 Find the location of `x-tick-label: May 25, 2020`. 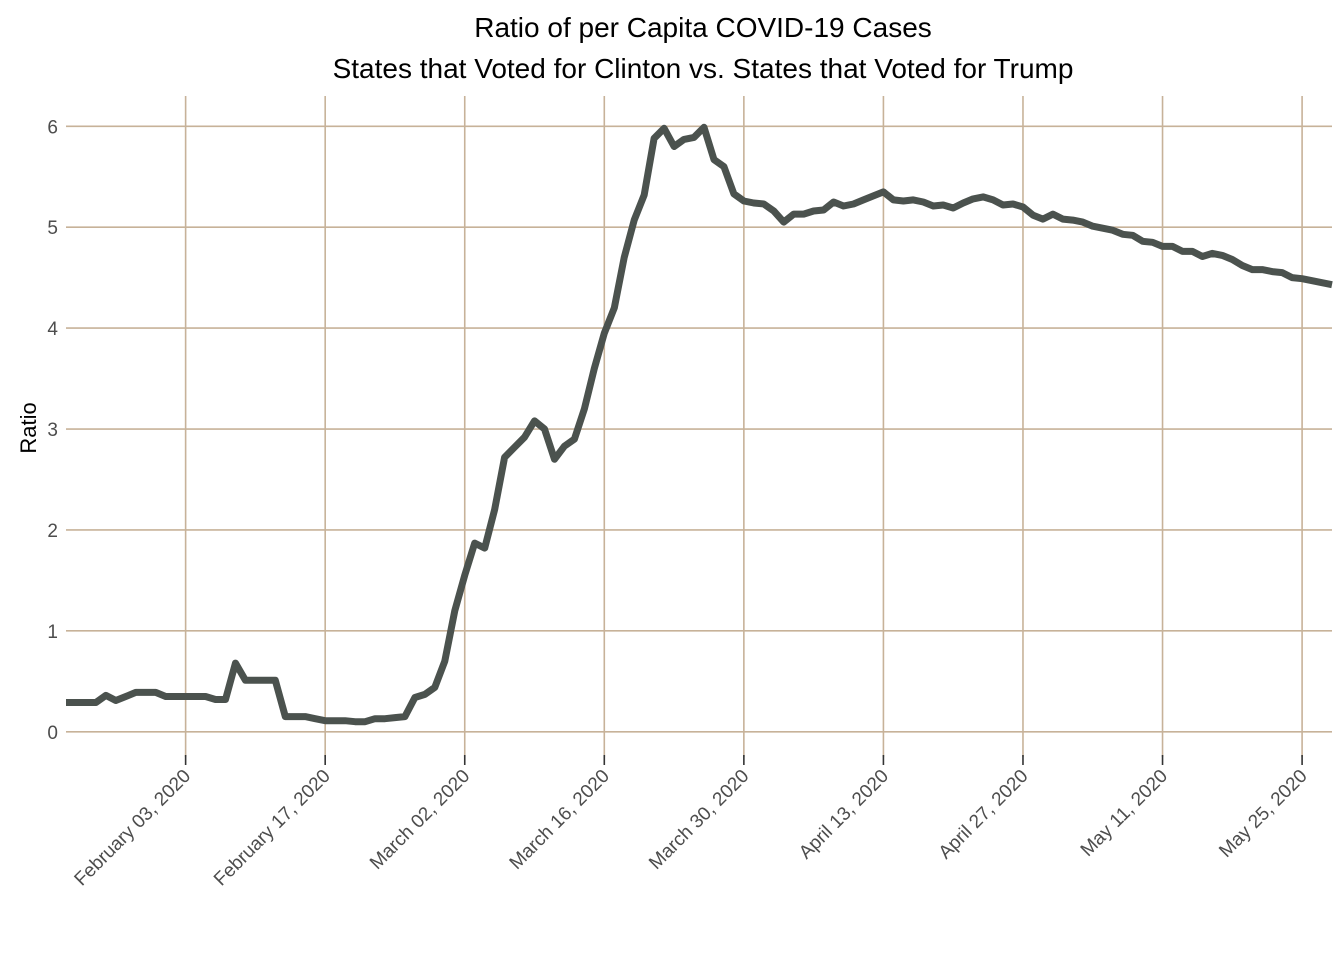

x-tick-label: May 25, 2020 is located at coordinates (1263, 814).